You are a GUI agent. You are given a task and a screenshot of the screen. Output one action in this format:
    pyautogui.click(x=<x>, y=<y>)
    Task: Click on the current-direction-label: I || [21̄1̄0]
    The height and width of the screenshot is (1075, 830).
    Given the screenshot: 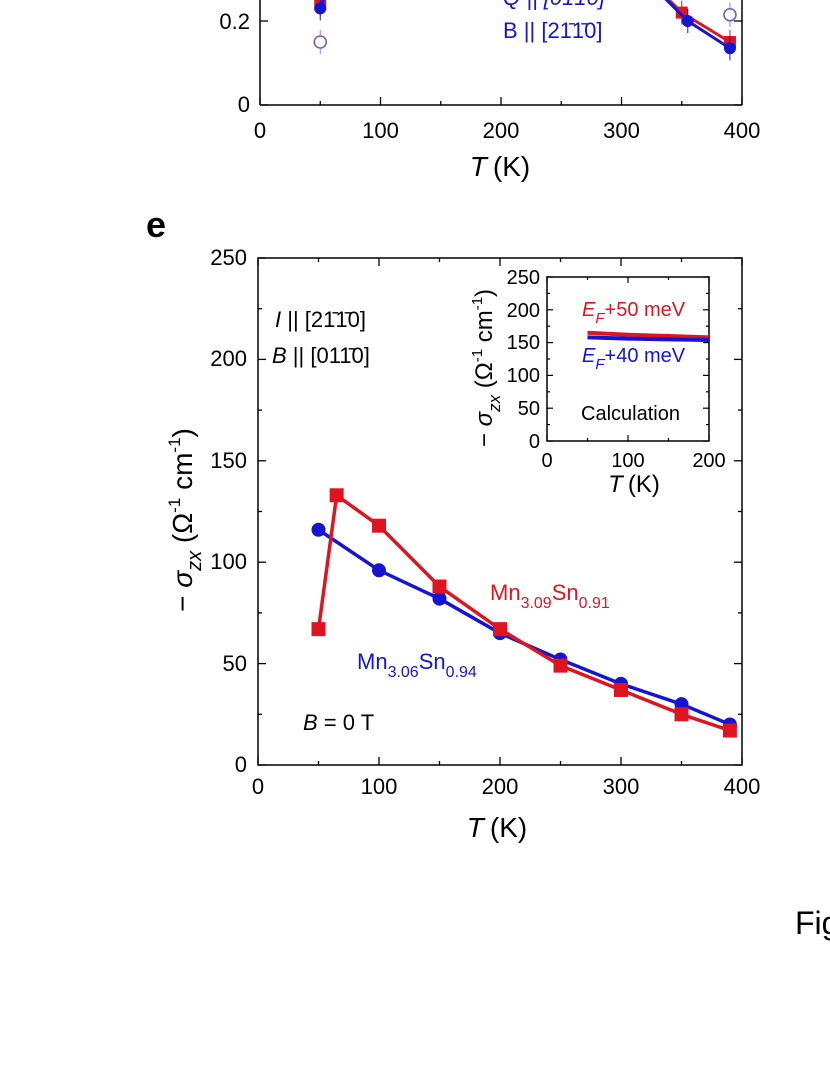 What is the action you would take?
    pyautogui.click(x=320, y=319)
    